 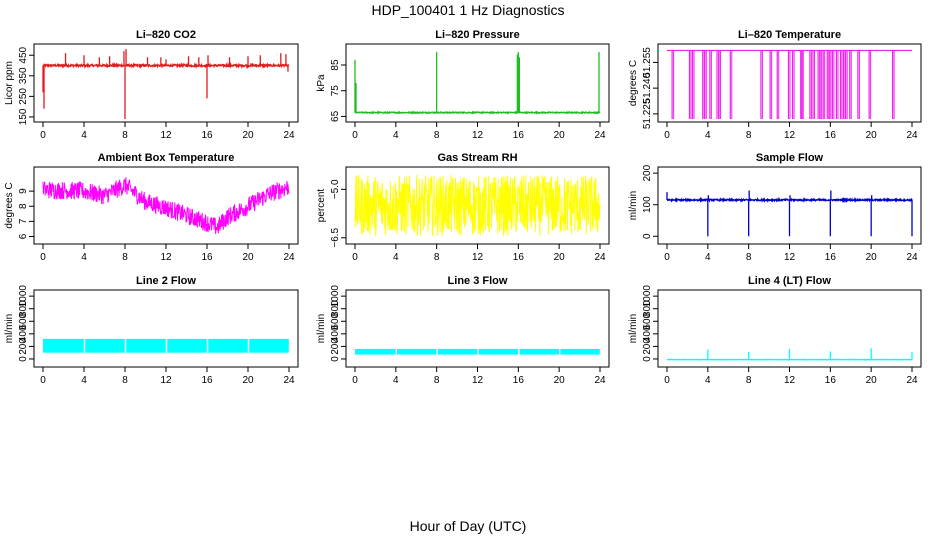 What do you see at coordinates (23, 75) in the screenshot?
I see `y-tick-label: 350` at bounding box center [23, 75].